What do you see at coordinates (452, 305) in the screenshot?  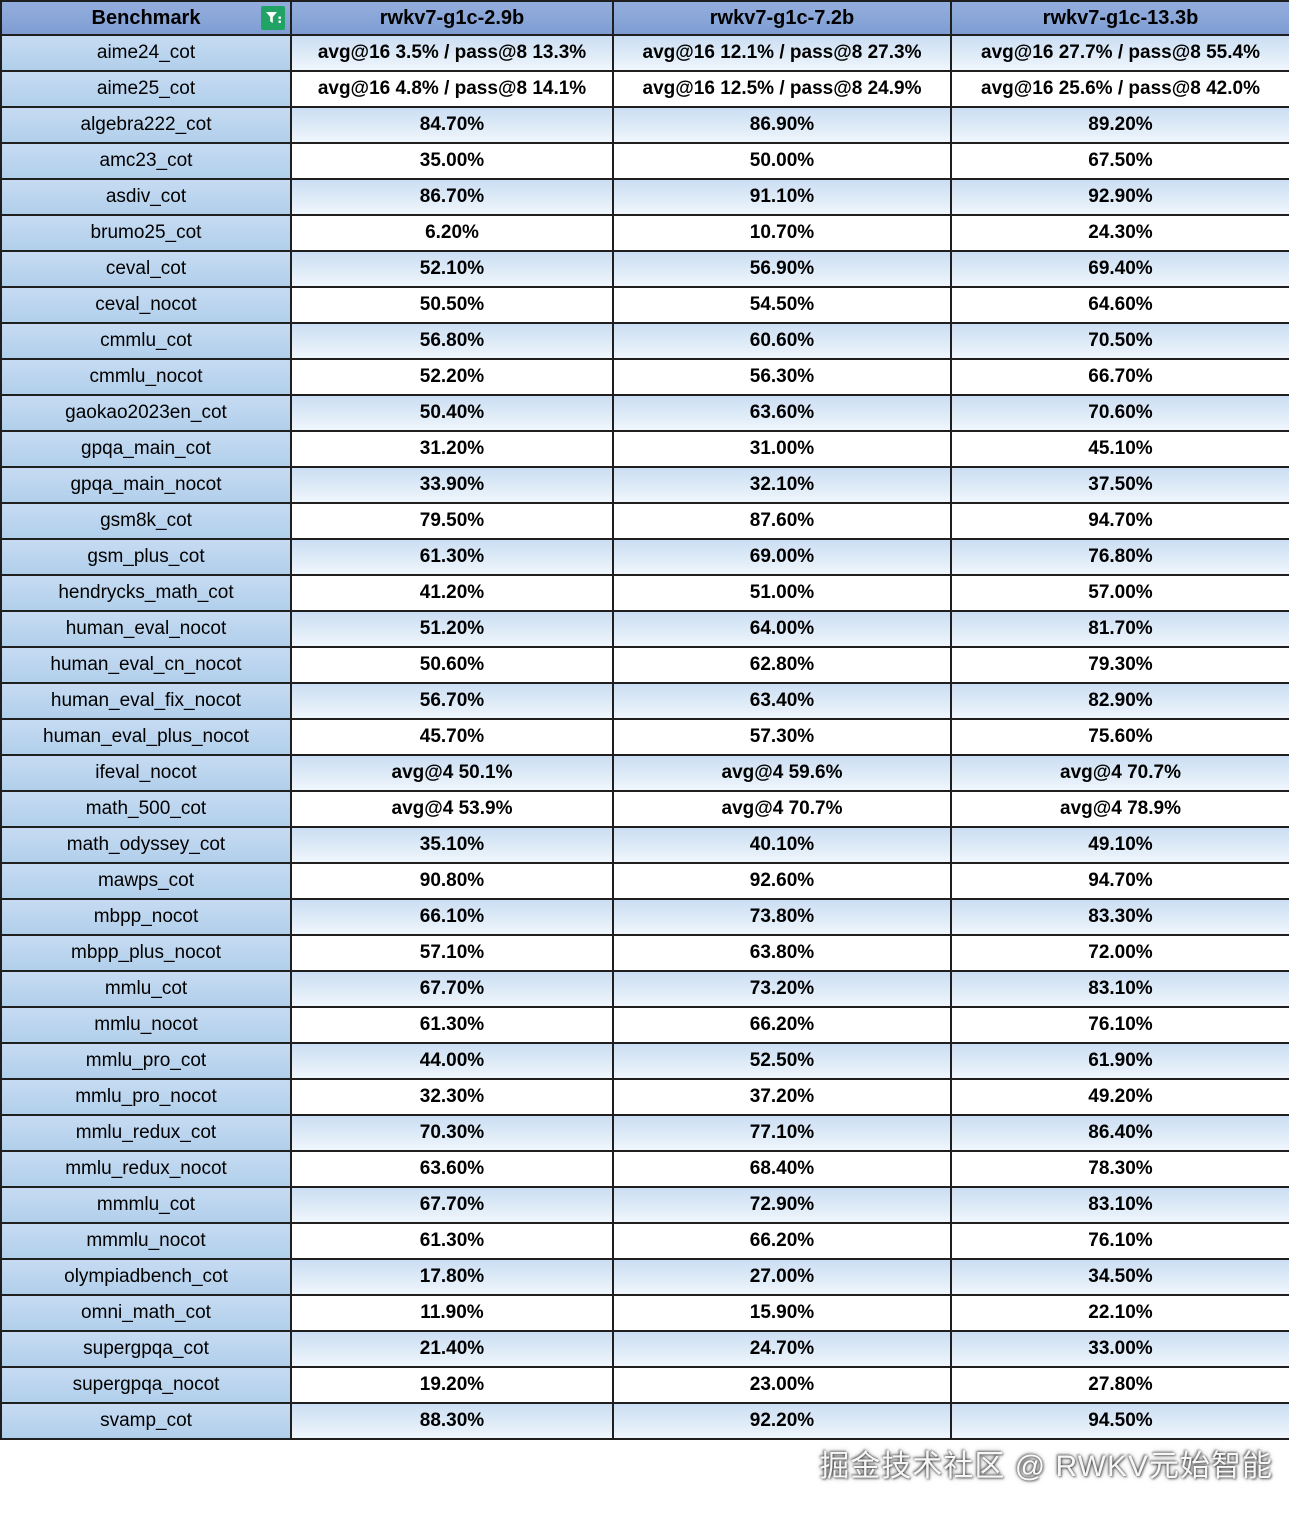 I see `value-cell: 50.50%` at bounding box center [452, 305].